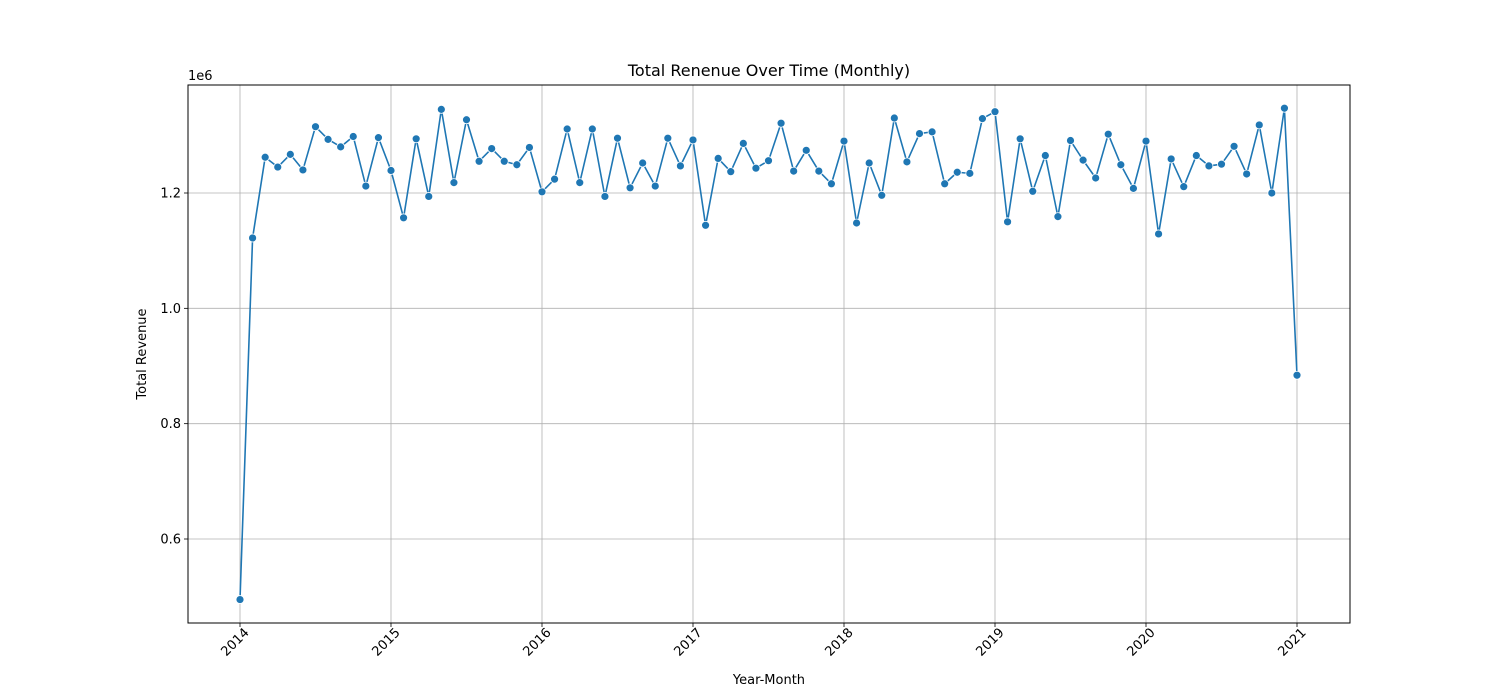  I want to click on y-axis-offset-text: 1e6, so click(200, 76).